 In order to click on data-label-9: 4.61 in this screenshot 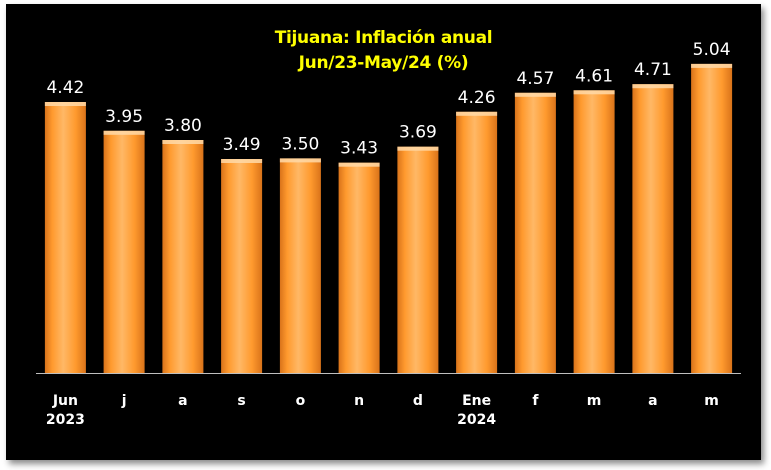, I will do `click(594, 76)`.